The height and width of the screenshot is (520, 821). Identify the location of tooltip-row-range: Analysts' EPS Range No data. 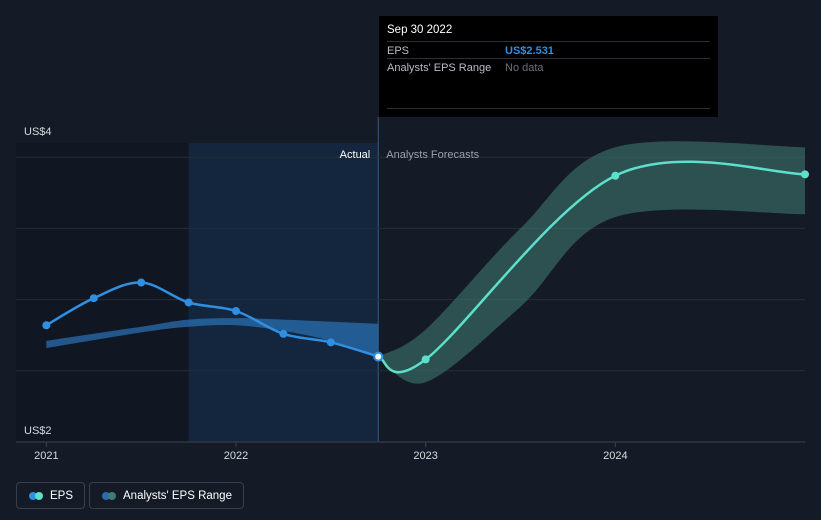
(548, 67).